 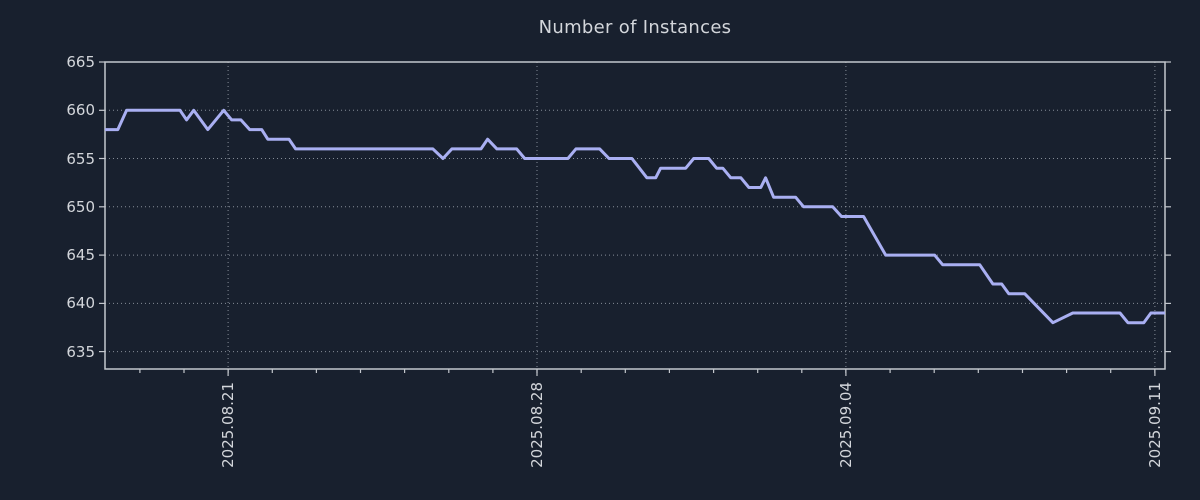 What do you see at coordinates (80, 62) in the screenshot?
I see `y-tick-label: 665` at bounding box center [80, 62].